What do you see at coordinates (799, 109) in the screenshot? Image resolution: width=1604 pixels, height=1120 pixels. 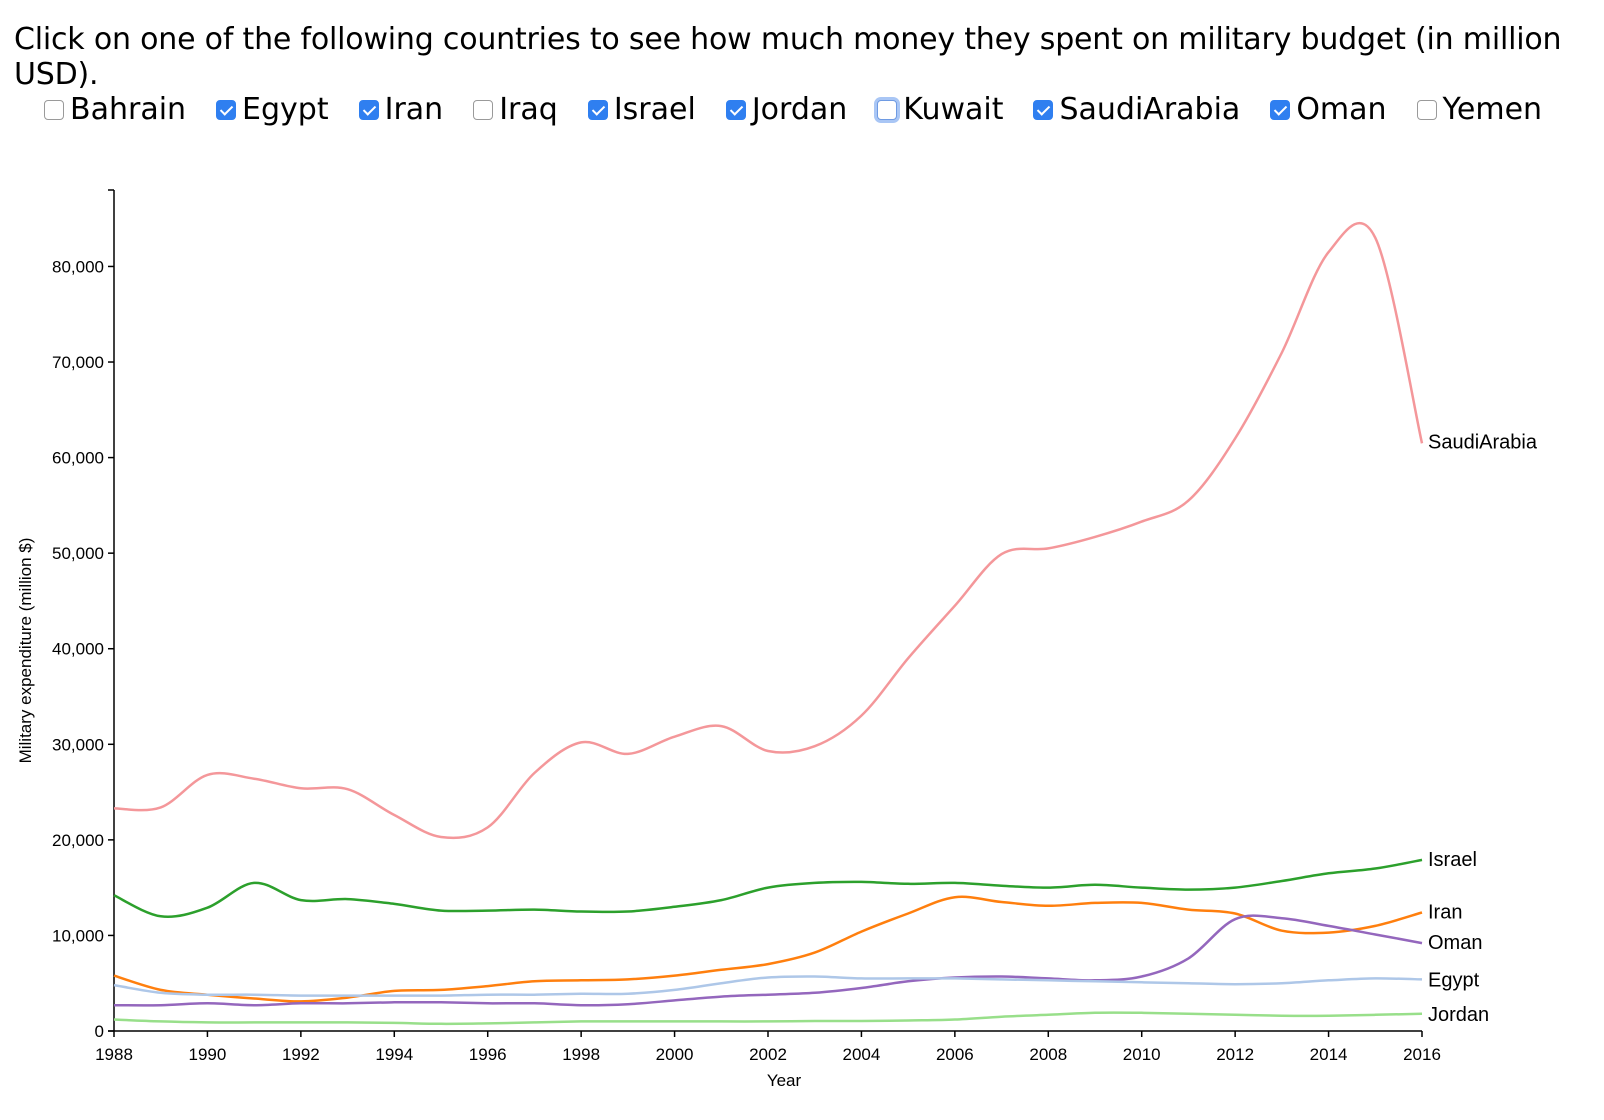 I see `checkbox-label: Jordan` at bounding box center [799, 109].